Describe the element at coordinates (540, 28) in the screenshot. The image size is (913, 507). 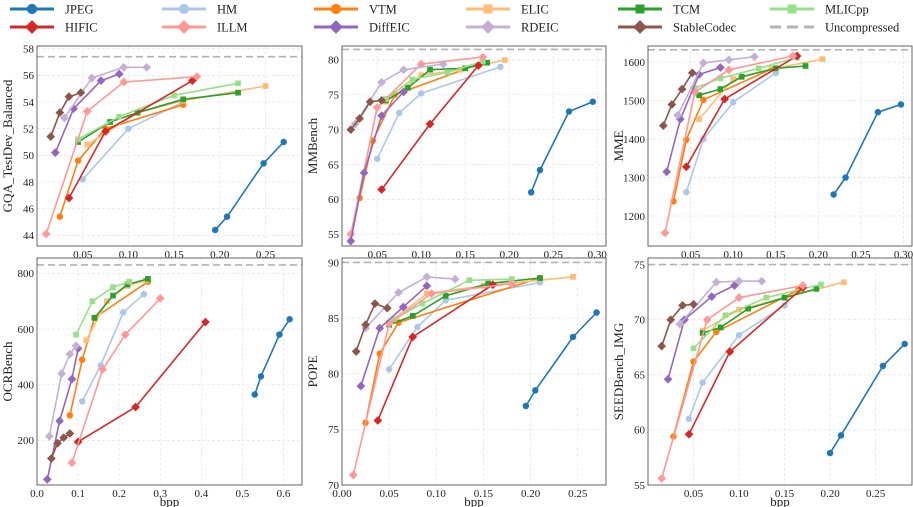
I see `legend-label-rdeic: RDEIC` at that location.